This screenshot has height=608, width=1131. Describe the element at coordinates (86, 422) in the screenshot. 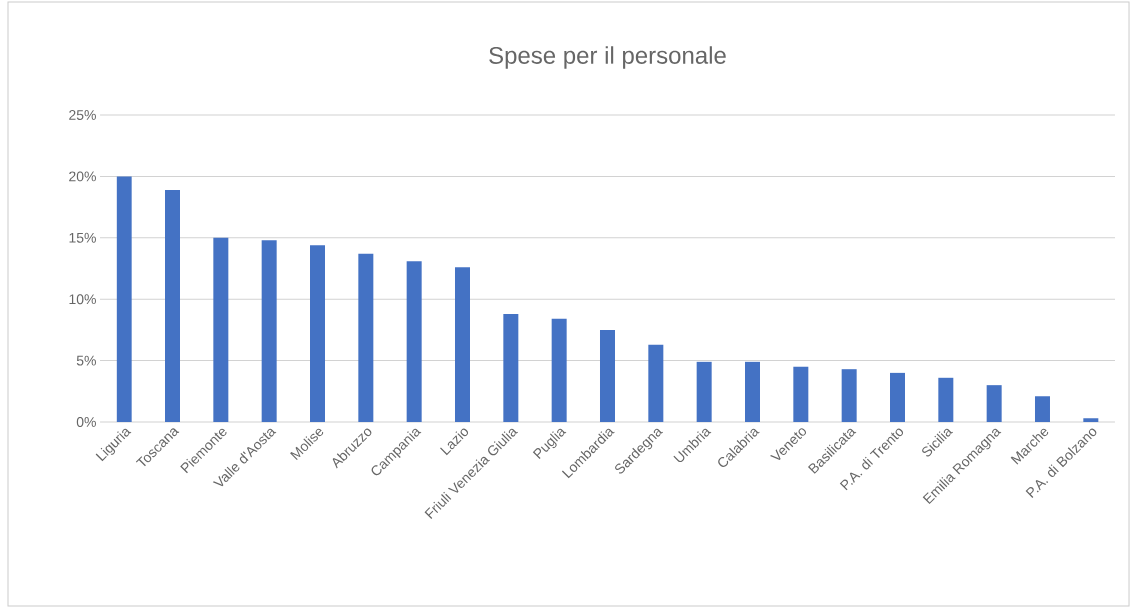

I see `y-tick-label: 0%` at that location.